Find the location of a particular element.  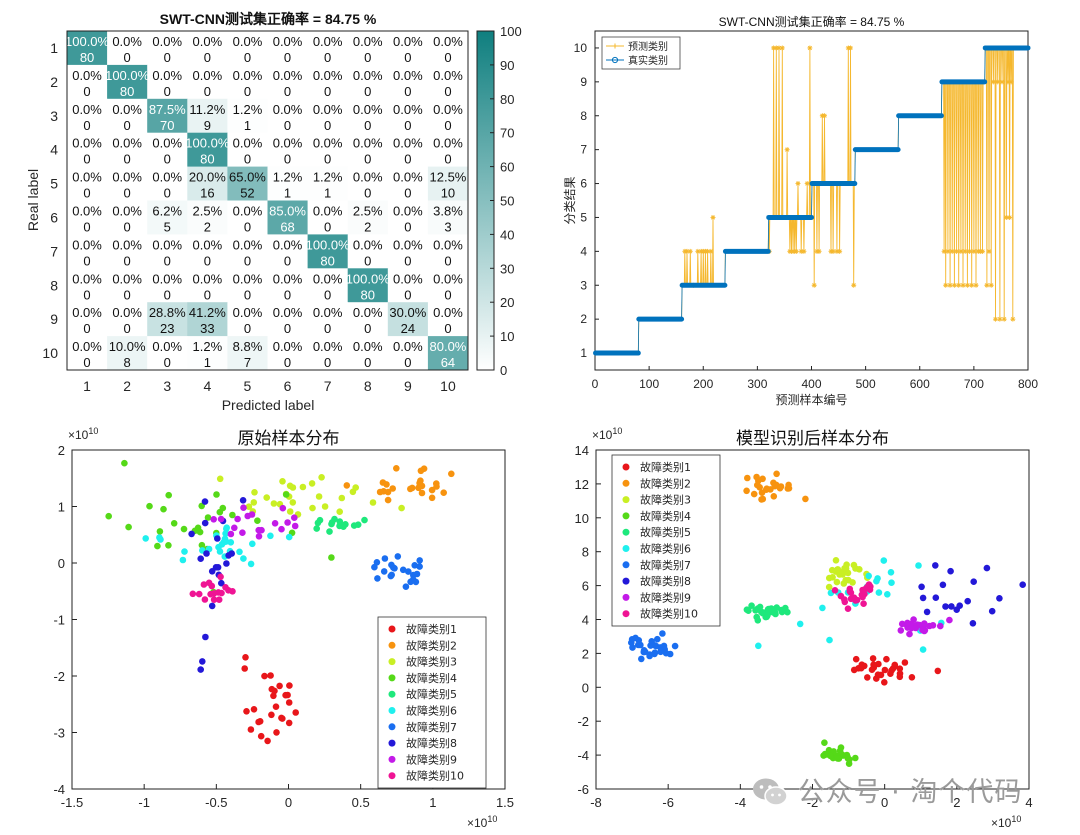

cm-y-tick: 4 is located at coordinates (54, 150).